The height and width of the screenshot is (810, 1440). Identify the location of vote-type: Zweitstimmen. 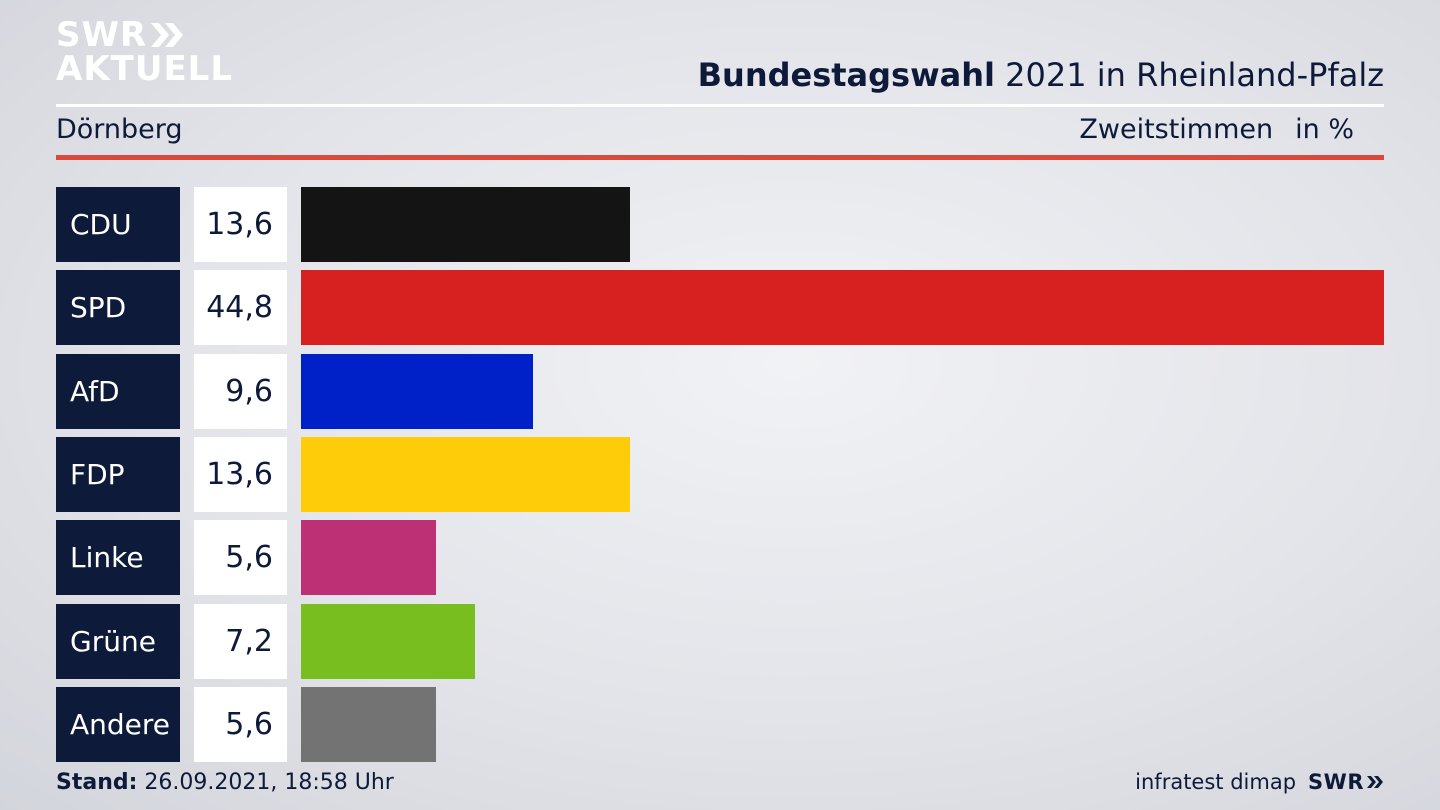
(1176, 129).